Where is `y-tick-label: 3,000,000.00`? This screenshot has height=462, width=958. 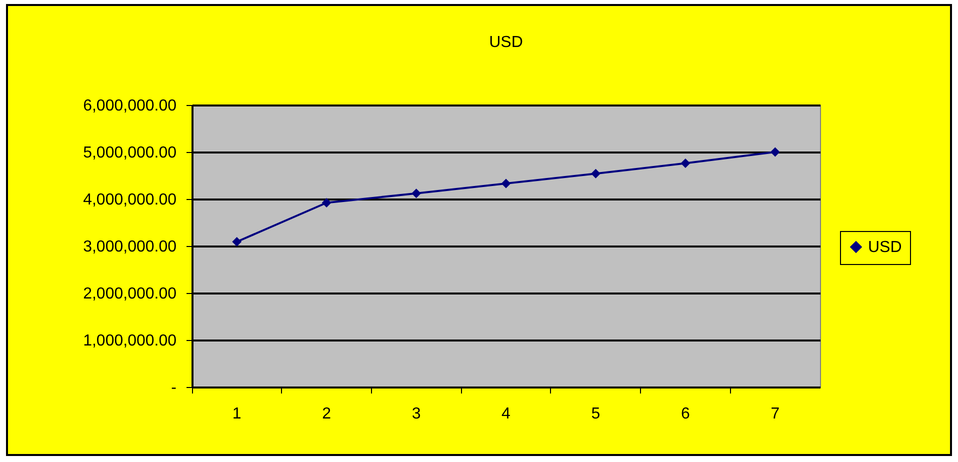 y-tick-label: 3,000,000.00 is located at coordinates (130, 247).